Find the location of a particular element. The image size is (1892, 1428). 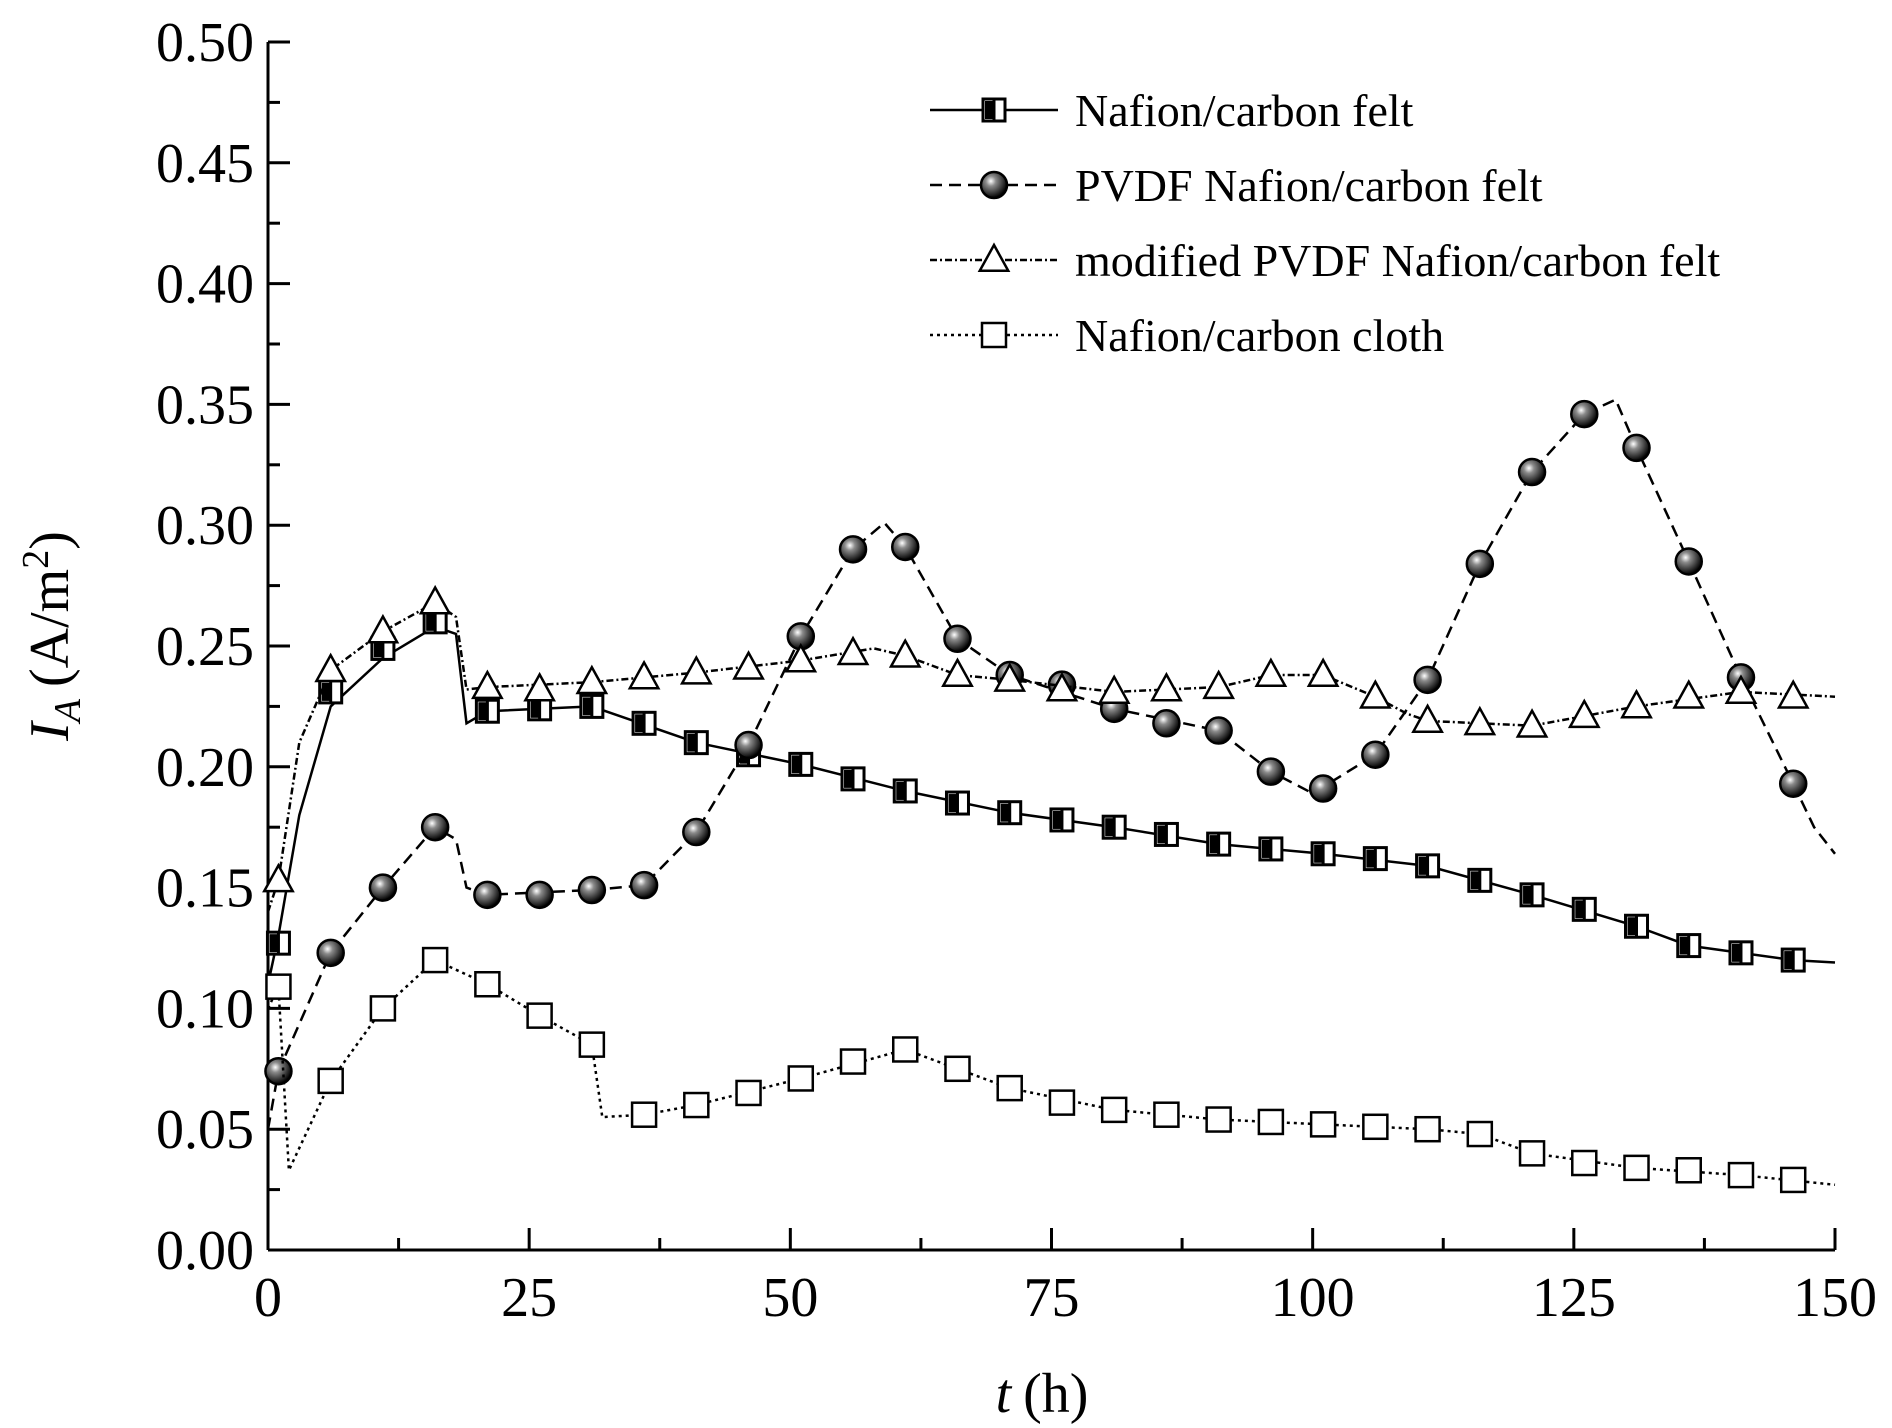

y-tick-label: 0.50 is located at coordinates (205, 43).